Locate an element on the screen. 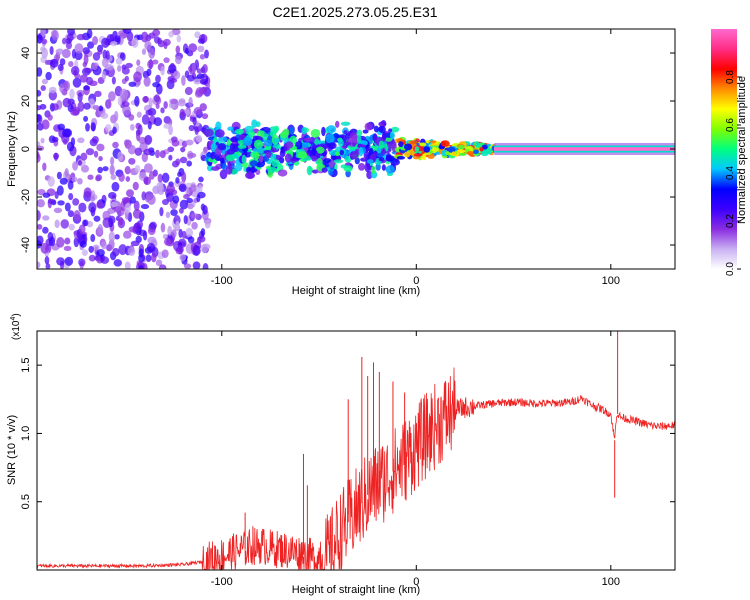  snr-x-tick-label: -100 is located at coordinates (222, 582).